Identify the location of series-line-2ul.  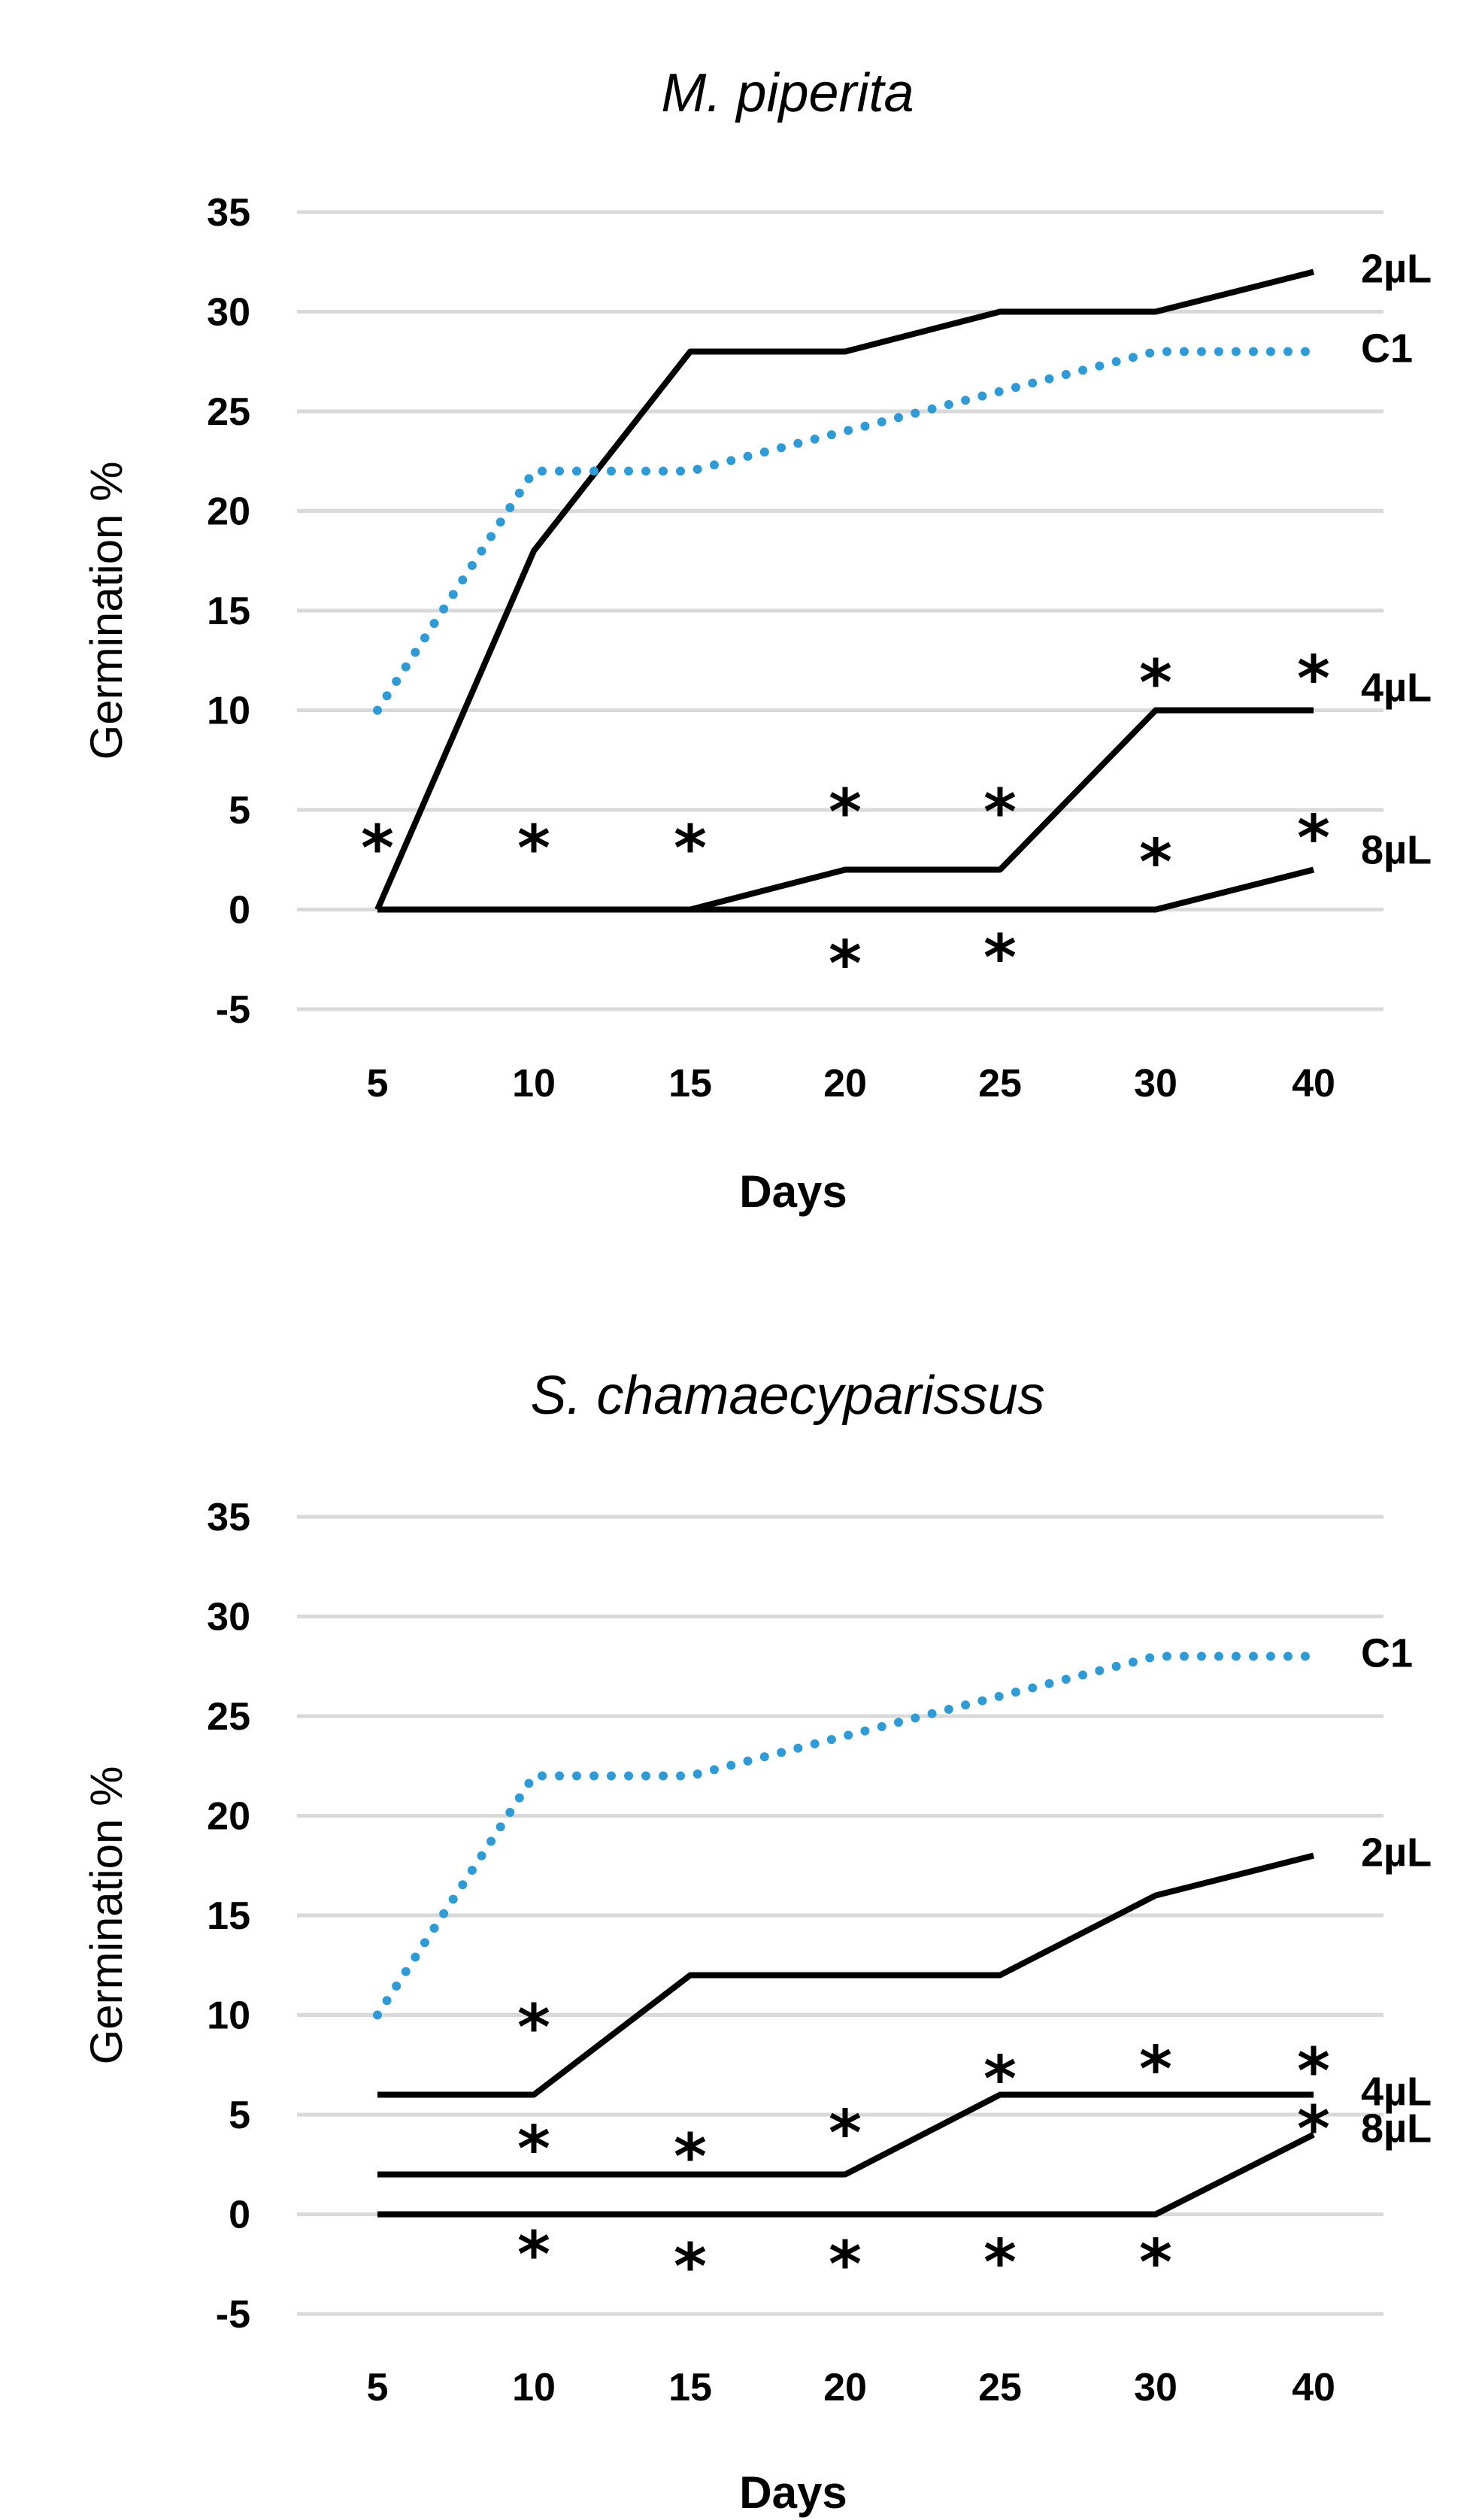
(845, 1975).